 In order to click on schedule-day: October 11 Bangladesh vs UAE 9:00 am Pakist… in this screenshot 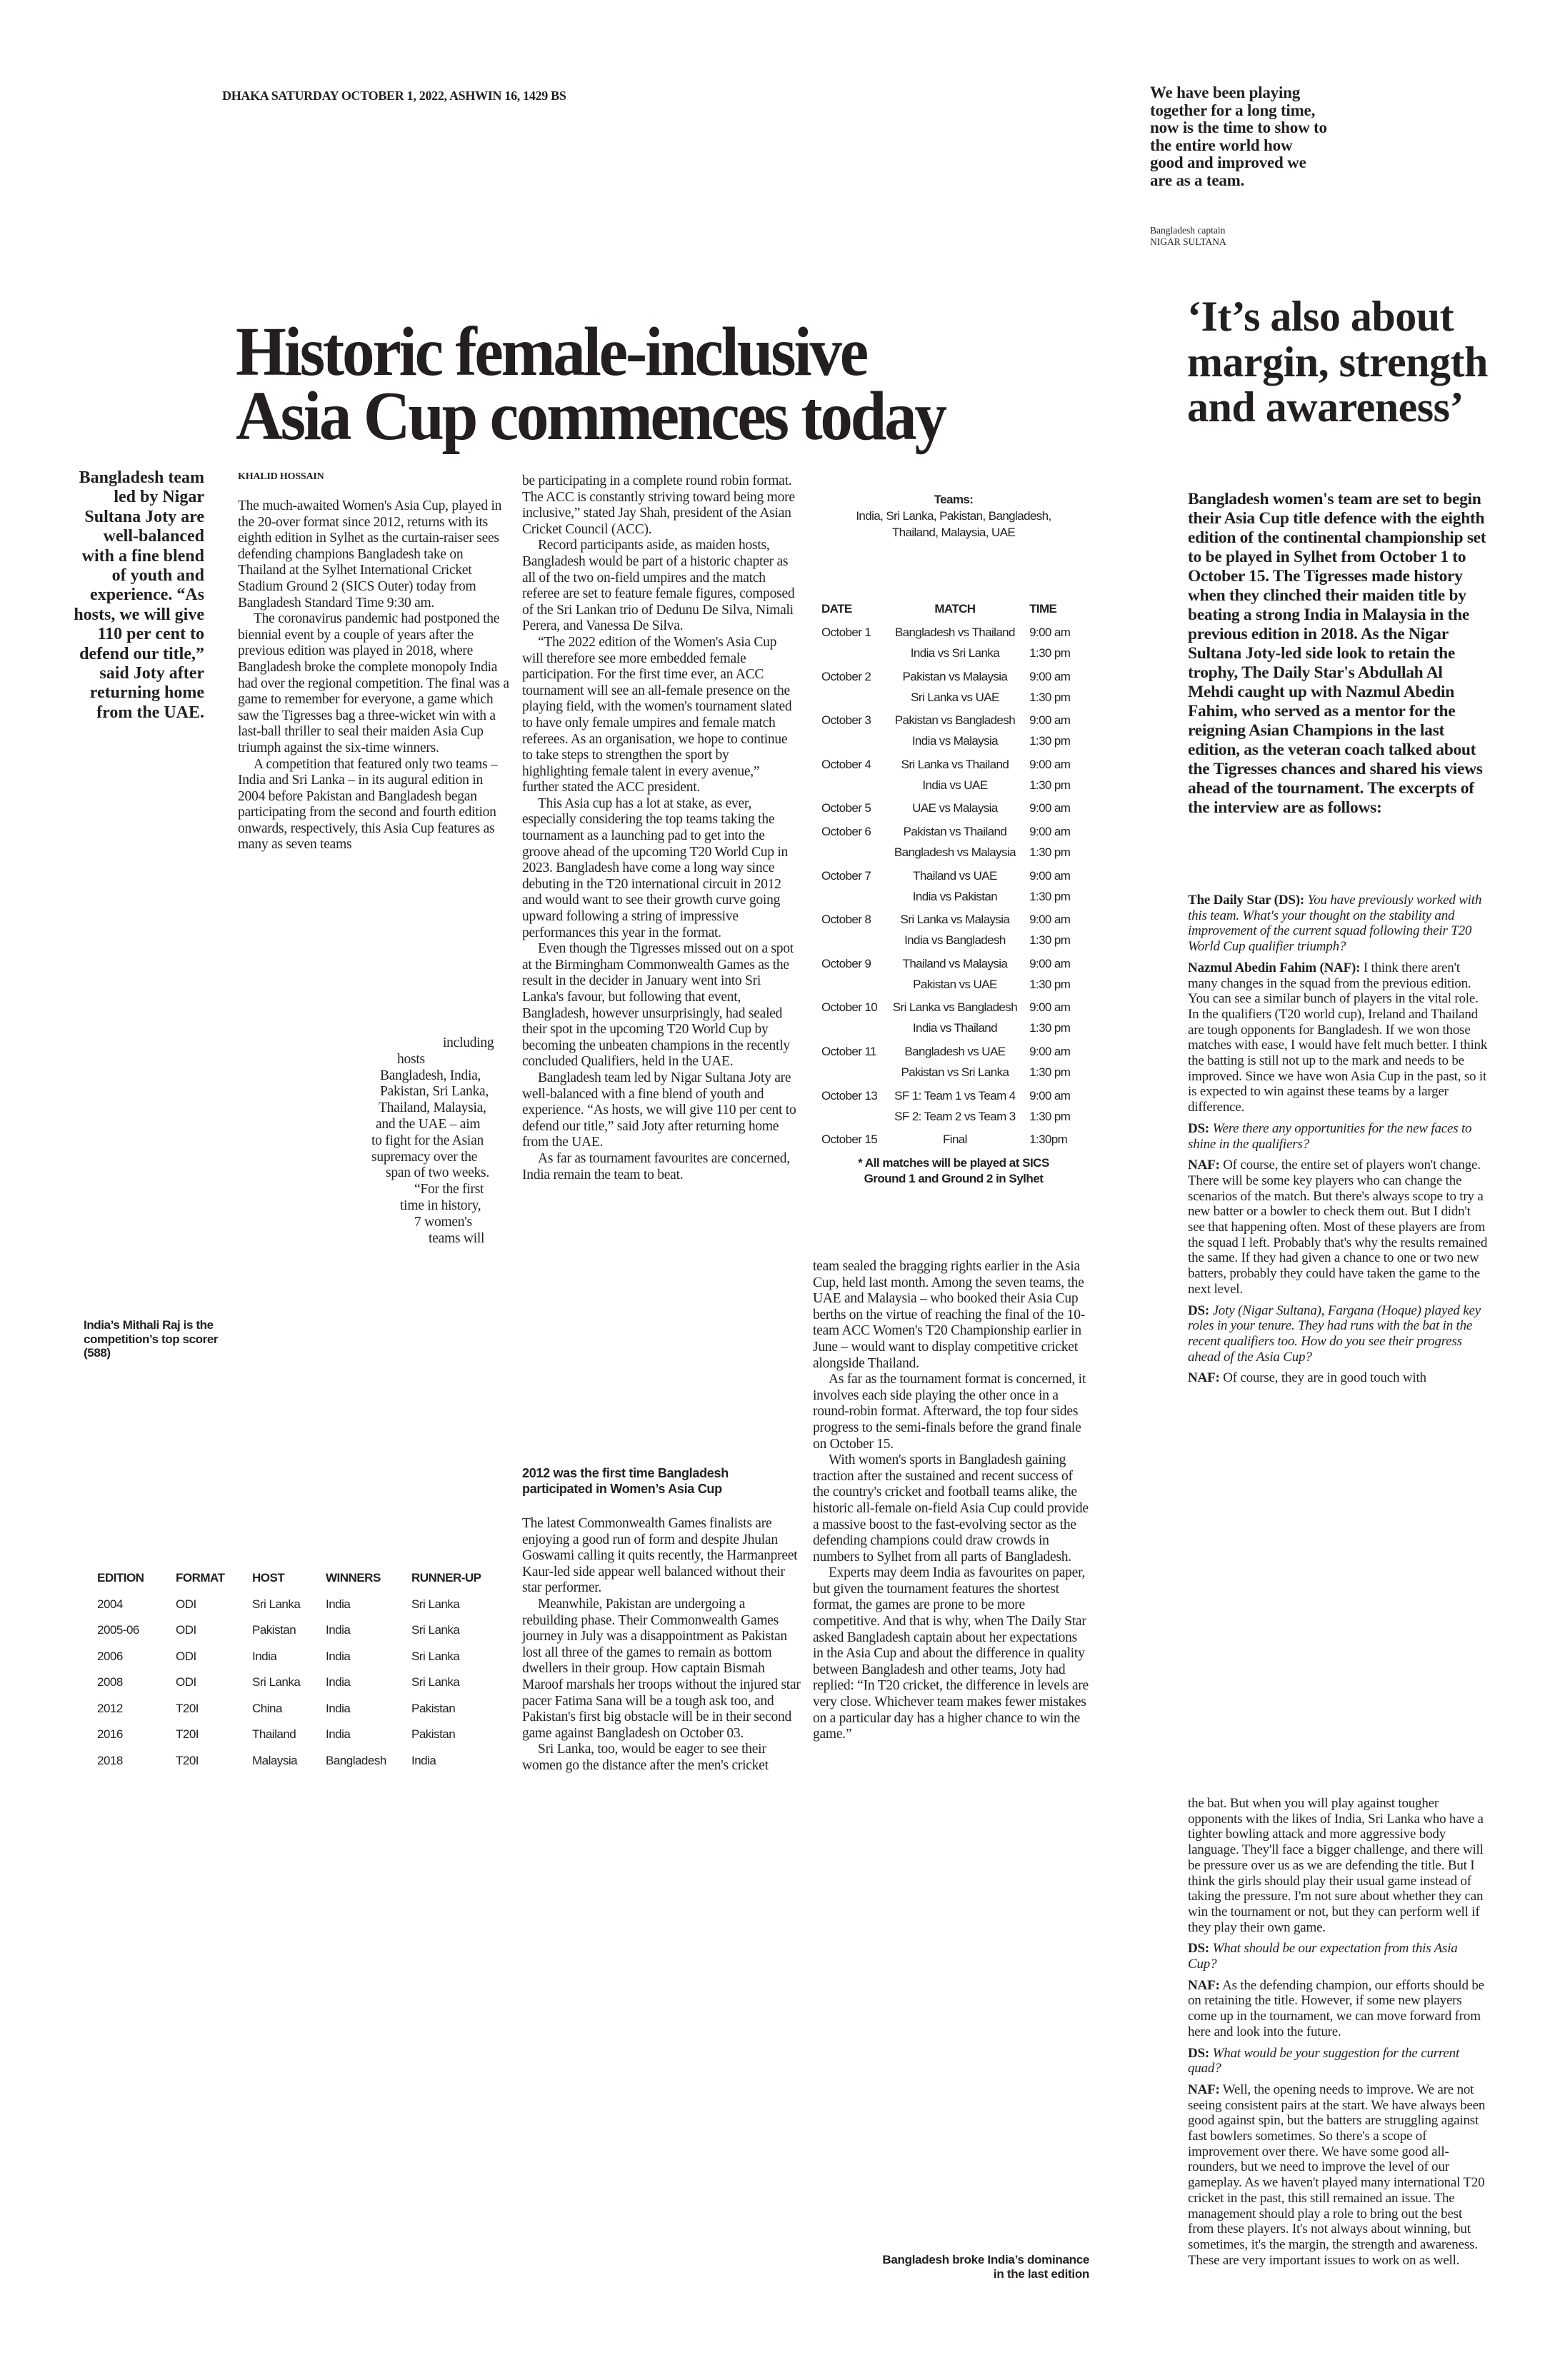, I will do `click(953, 1062)`.